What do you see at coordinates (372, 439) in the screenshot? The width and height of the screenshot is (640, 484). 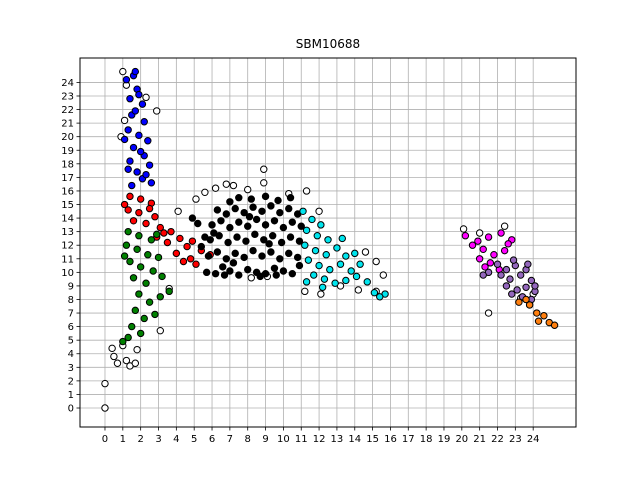 I see `x-tick-label: 15` at bounding box center [372, 439].